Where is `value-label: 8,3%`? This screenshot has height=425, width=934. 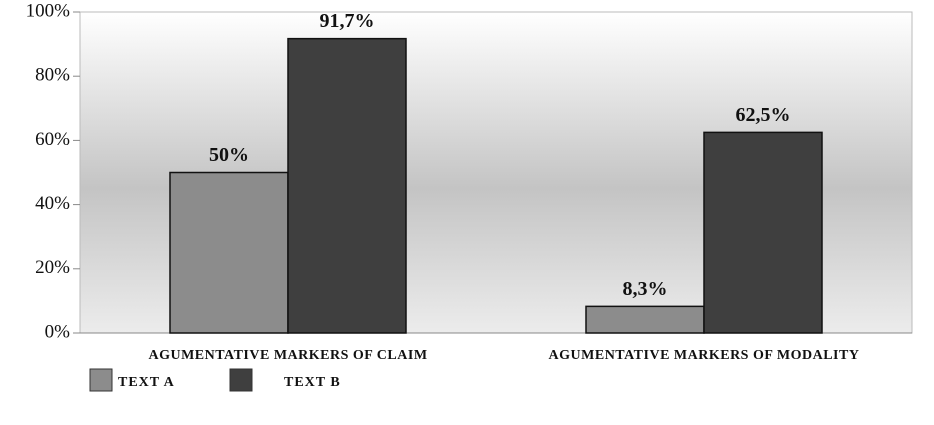 value-label: 8,3% is located at coordinates (645, 289).